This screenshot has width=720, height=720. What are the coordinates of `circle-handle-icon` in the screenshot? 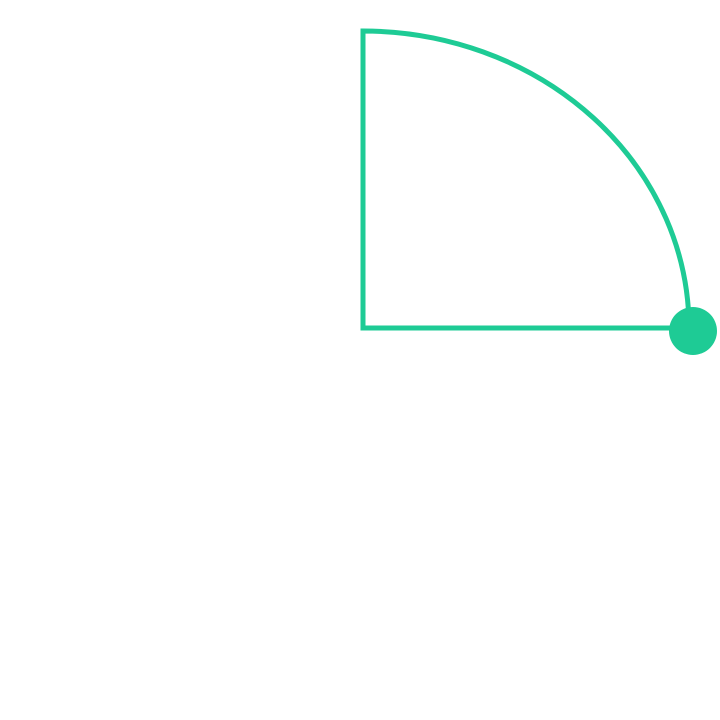 It's located at (693, 331).